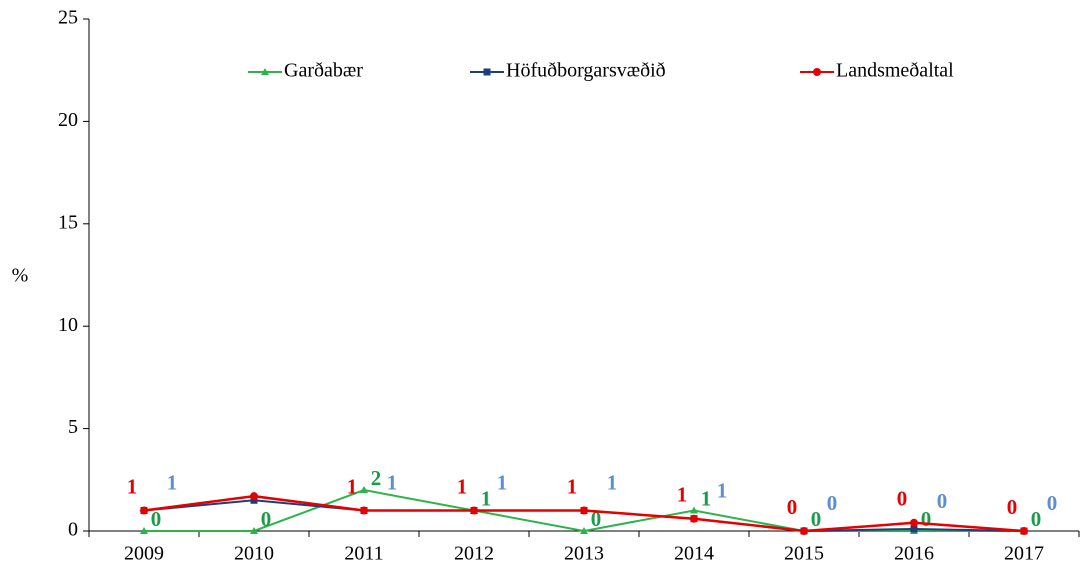 This screenshot has width=1080, height=575. I want to click on value-label: 2, so click(376, 478).